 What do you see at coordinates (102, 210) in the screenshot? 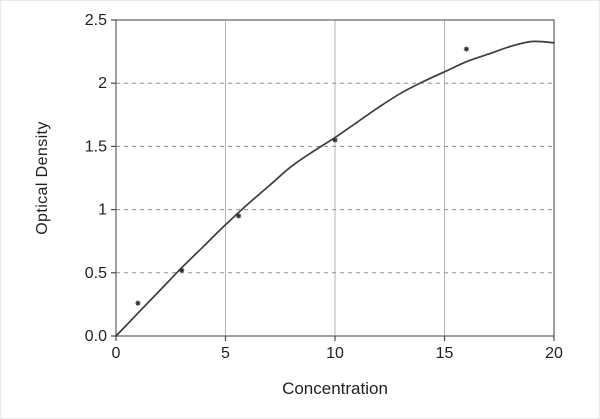
I see `y-tick-label: 1` at bounding box center [102, 210].